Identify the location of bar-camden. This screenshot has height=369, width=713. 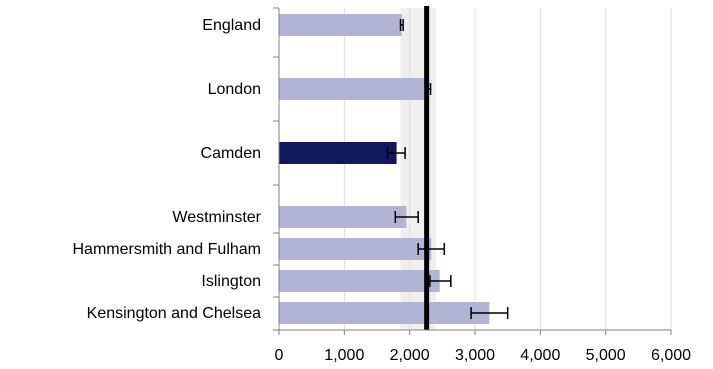
(338, 153).